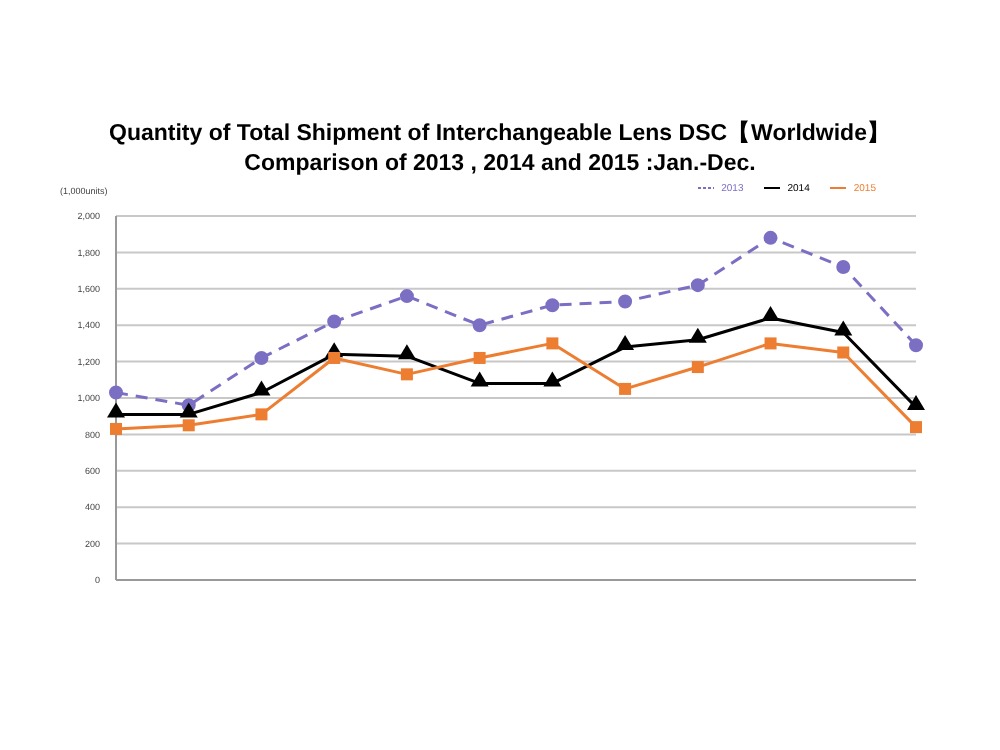 This screenshot has height=750, width=1000. I want to click on chart-title: Quantity of Total Shipment of Interchangeable Lens DSC【Worldwide】, so click(500, 135).